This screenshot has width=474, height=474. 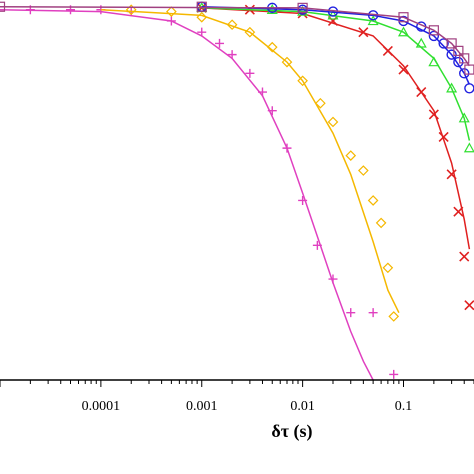 What do you see at coordinates (291, 431) in the screenshot?
I see `x-axis-label: δτ (s)` at bounding box center [291, 431].